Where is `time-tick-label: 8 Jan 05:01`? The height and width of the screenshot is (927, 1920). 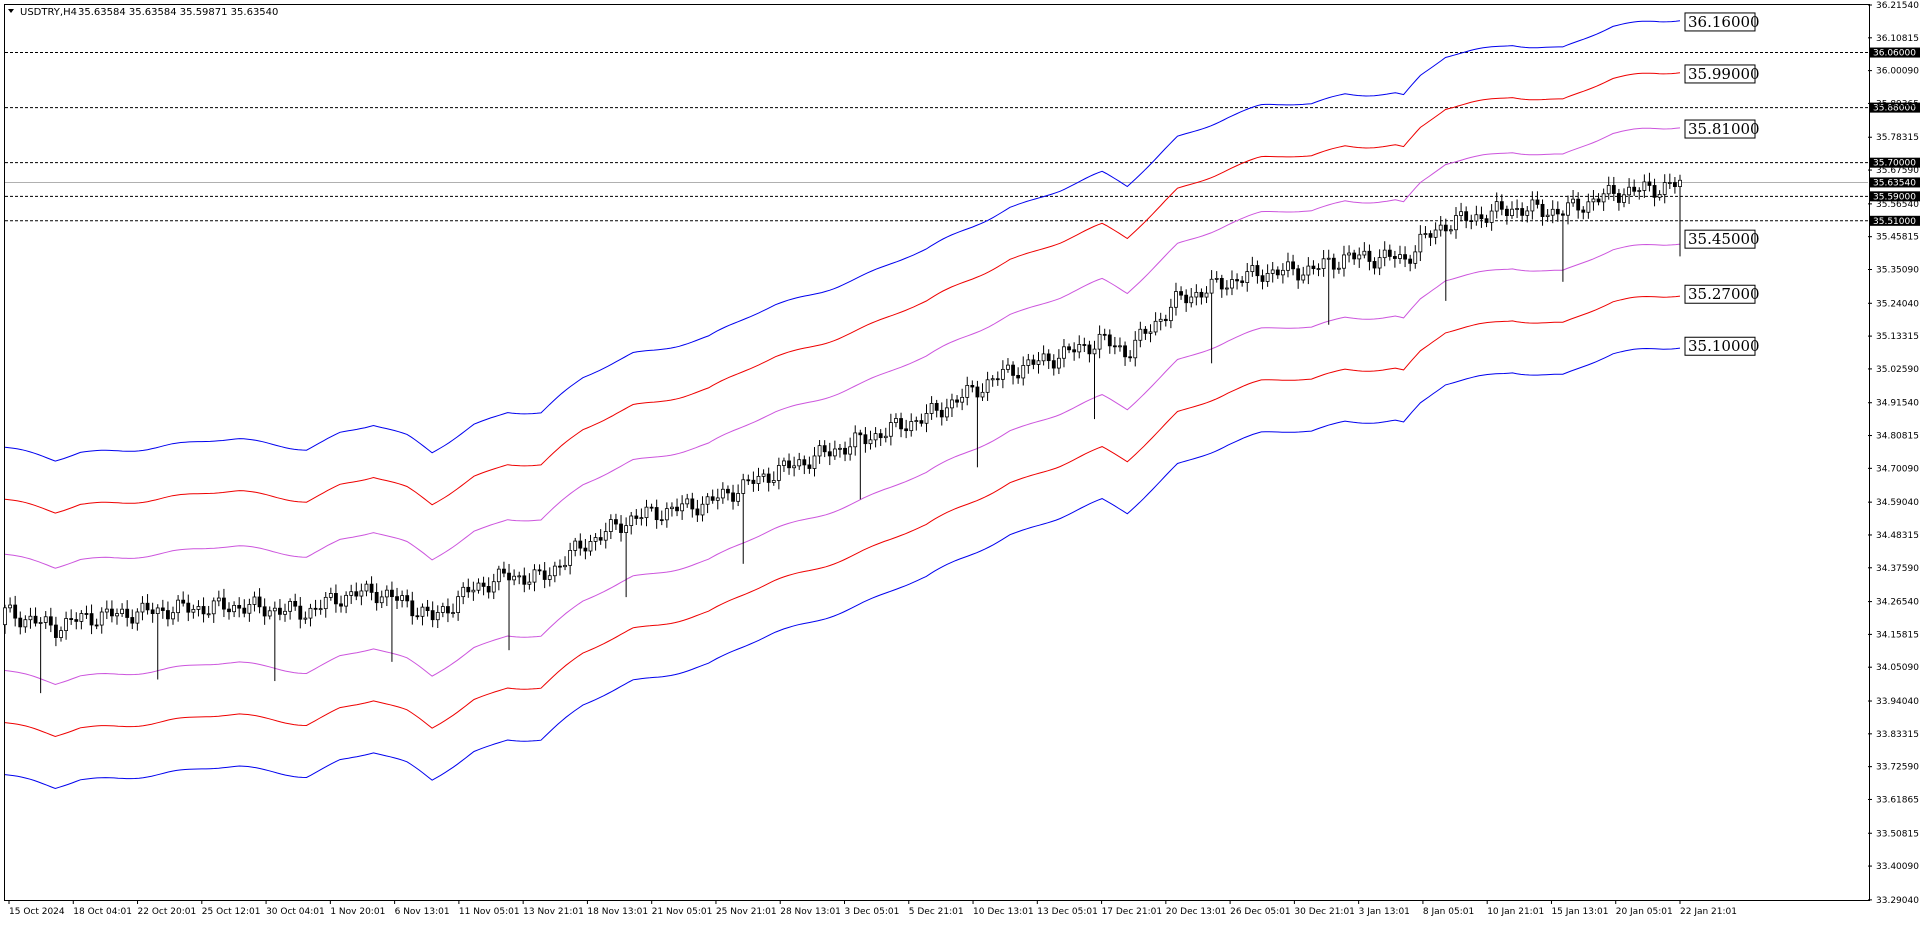 time-tick-label: 8 Jan 05:01 is located at coordinates (1448, 912).